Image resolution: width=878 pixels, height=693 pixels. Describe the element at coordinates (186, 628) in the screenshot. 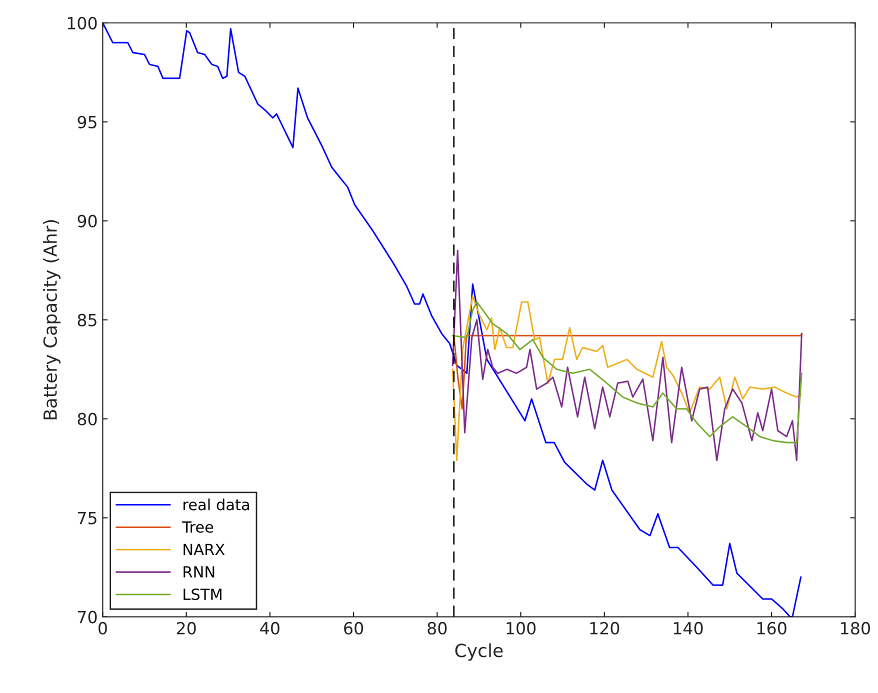

I see `x-tick-label: 20` at that location.